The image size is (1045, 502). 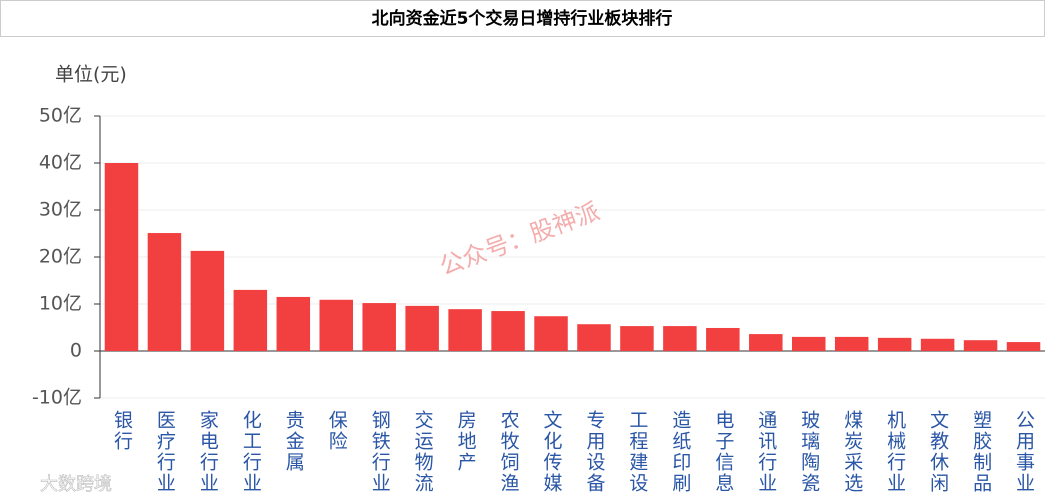 What do you see at coordinates (766, 452) in the screenshot?
I see `x-tick-label: 通讯行业` at bounding box center [766, 452].